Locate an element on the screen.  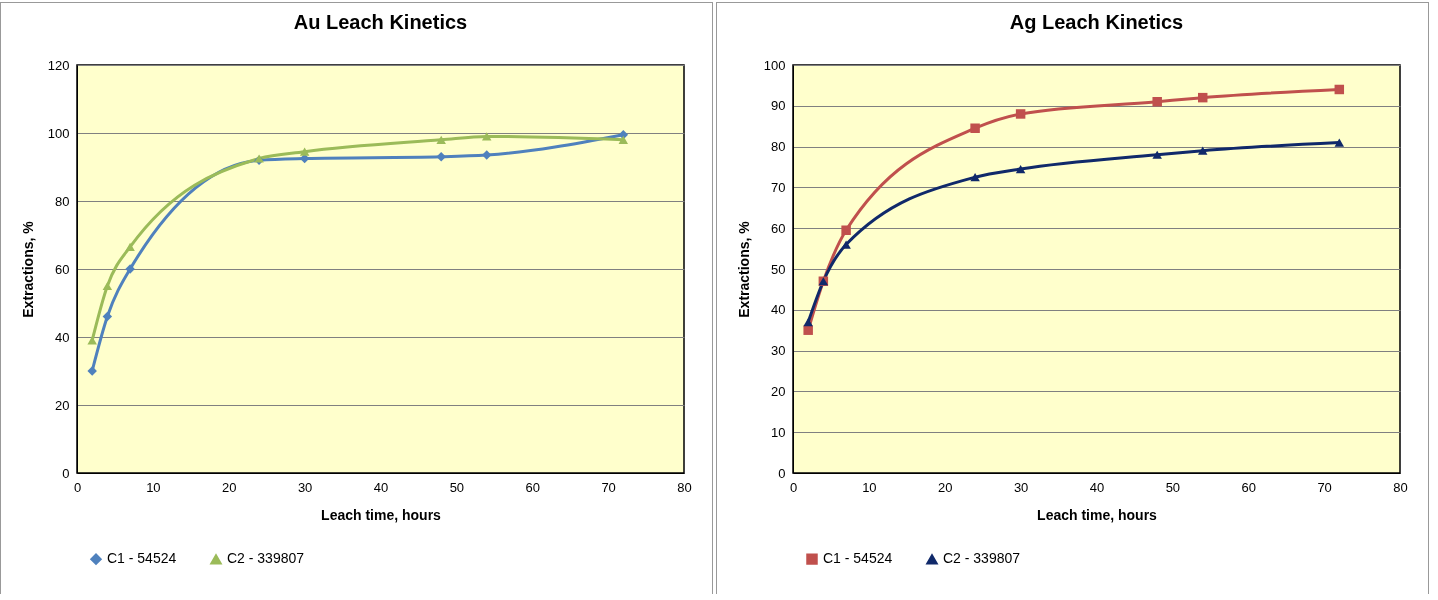
y-tick-label: 10 is located at coordinates (778, 432).